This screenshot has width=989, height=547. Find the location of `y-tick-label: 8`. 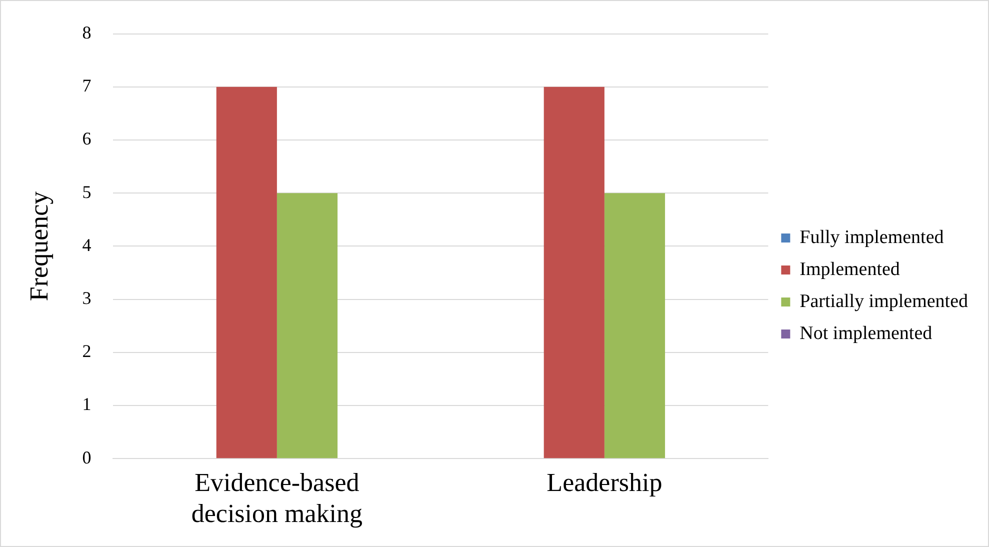

y-tick-label: 8 is located at coordinates (87, 32).